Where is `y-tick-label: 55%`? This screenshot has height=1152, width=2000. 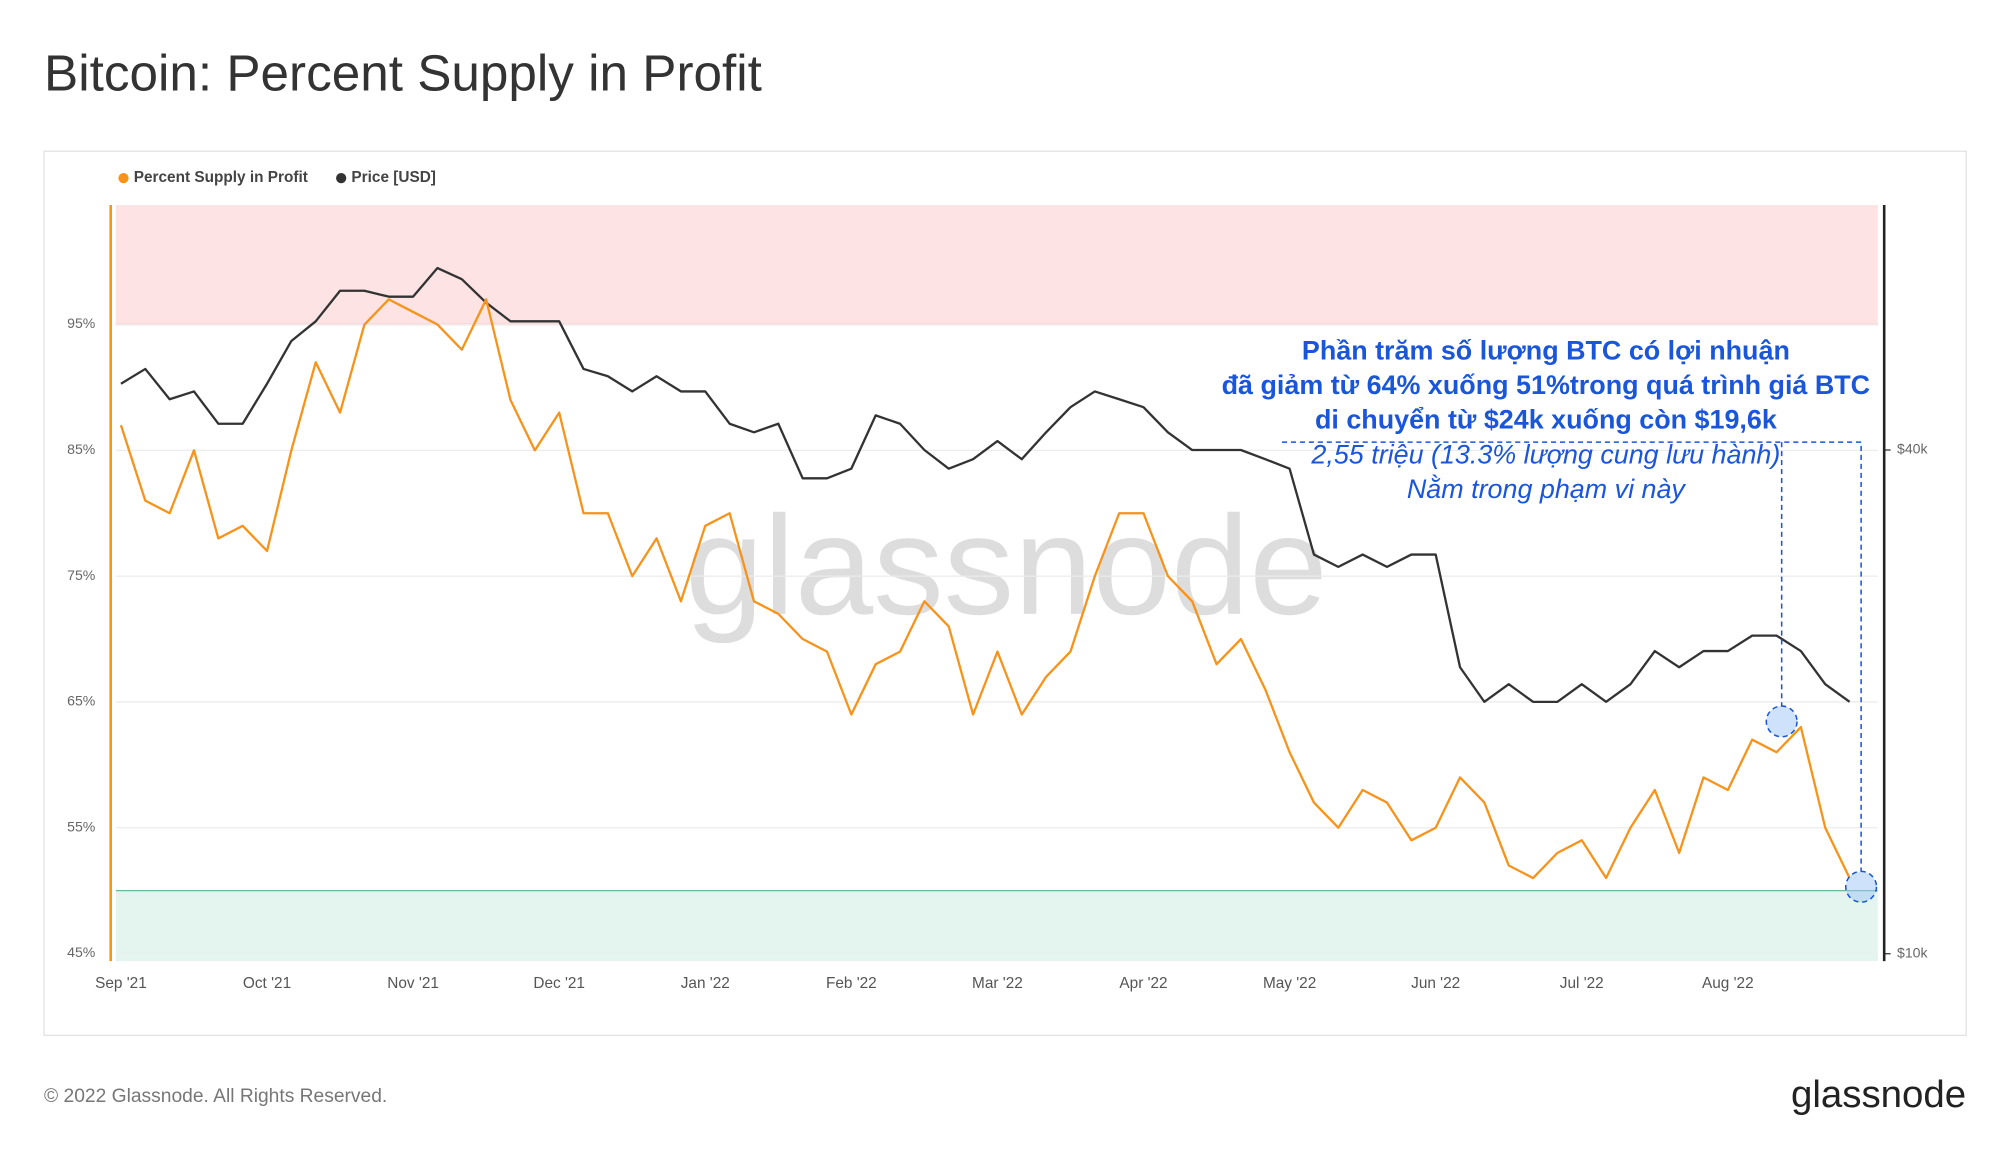
y-tick-label: 55% is located at coordinates (81, 826).